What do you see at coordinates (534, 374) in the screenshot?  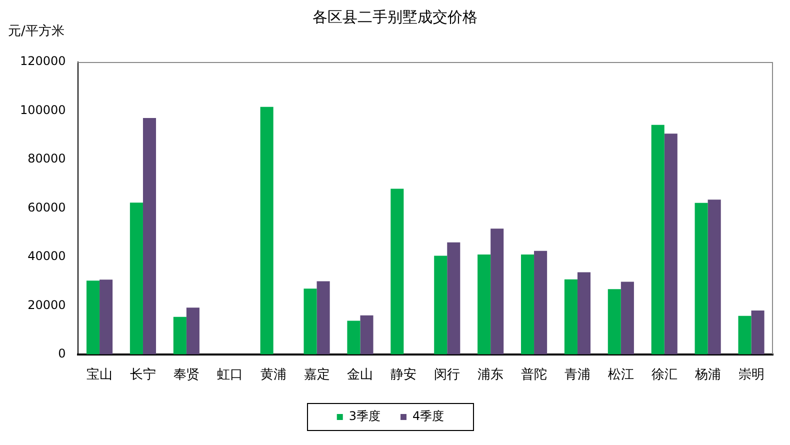 I see `x-tick-label: 普陀` at bounding box center [534, 374].